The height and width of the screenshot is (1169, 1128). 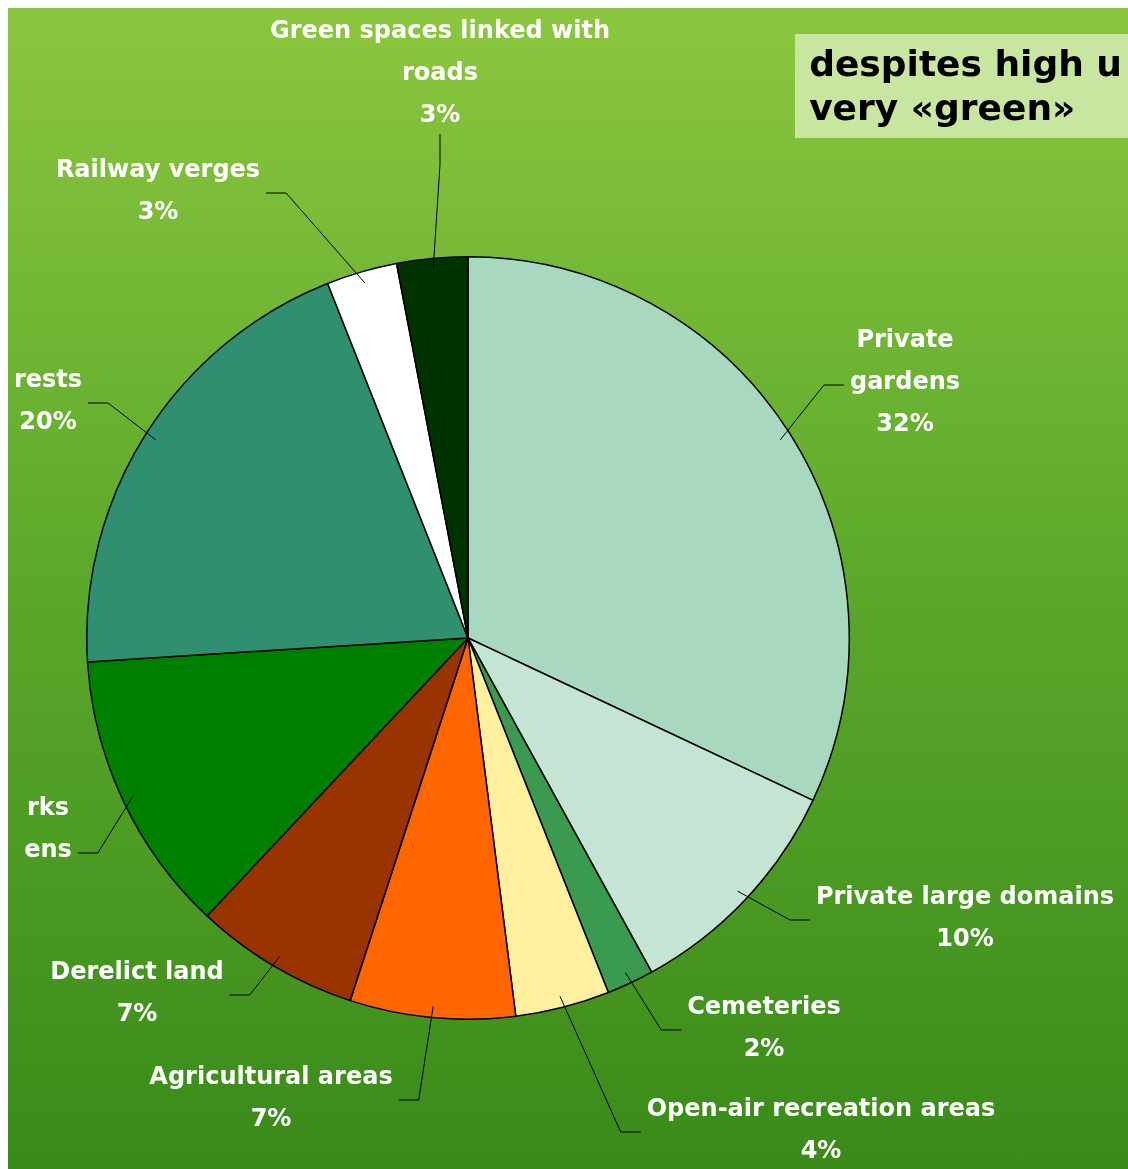 What do you see at coordinates (821, 1108) in the screenshot?
I see `slice-label: Open-air recreation areas` at bounding box center [821, 1108].